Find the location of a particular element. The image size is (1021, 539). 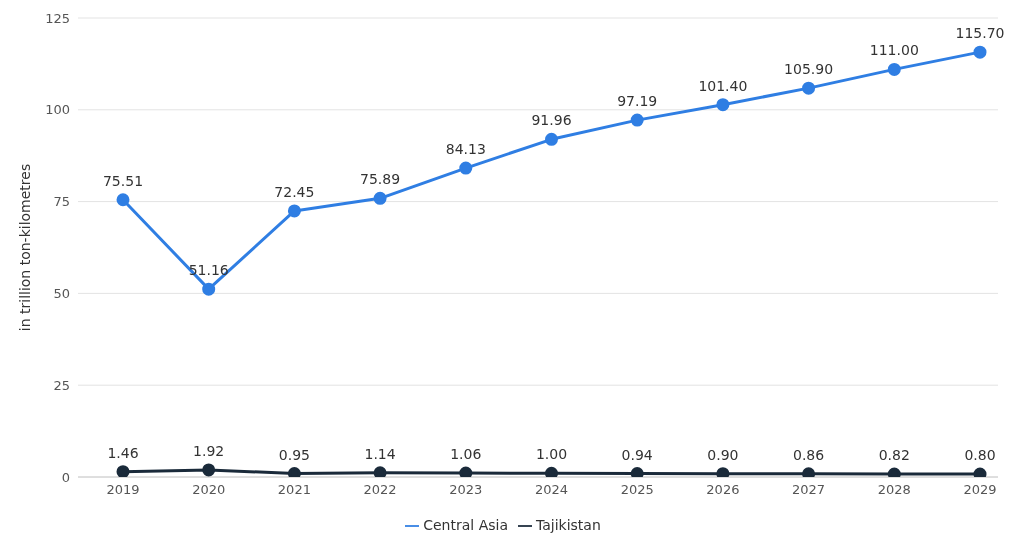

data-label: 0.95 is located at coordinates (294, 454).